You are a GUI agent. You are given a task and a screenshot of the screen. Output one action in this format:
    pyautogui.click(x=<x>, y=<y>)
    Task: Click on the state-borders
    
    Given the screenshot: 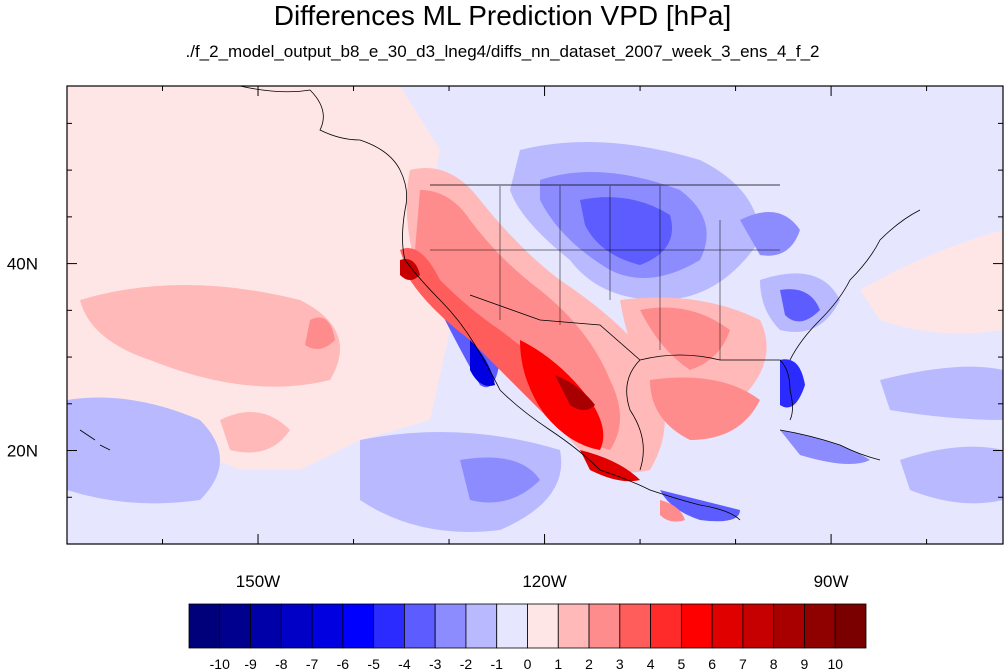 What is the action you would take?
    pyautogui.click(x=605, y=273)
    